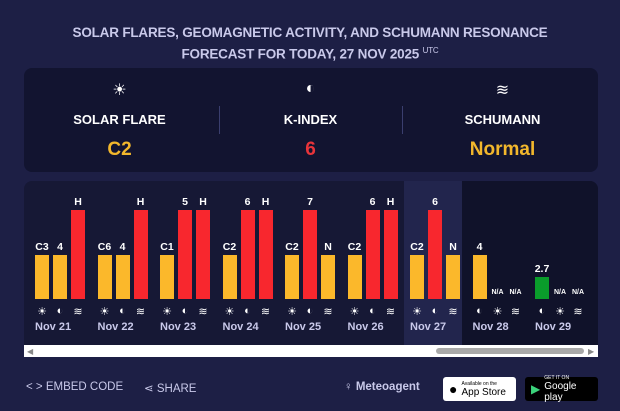 This screenshot has height=411, width=620. I want to click on code-icon: < >, so click(34, 387).